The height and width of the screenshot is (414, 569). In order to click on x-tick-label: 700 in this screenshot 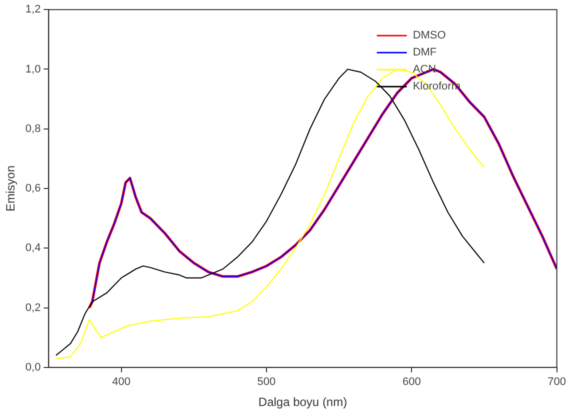, I will do `click(557, 382)`.